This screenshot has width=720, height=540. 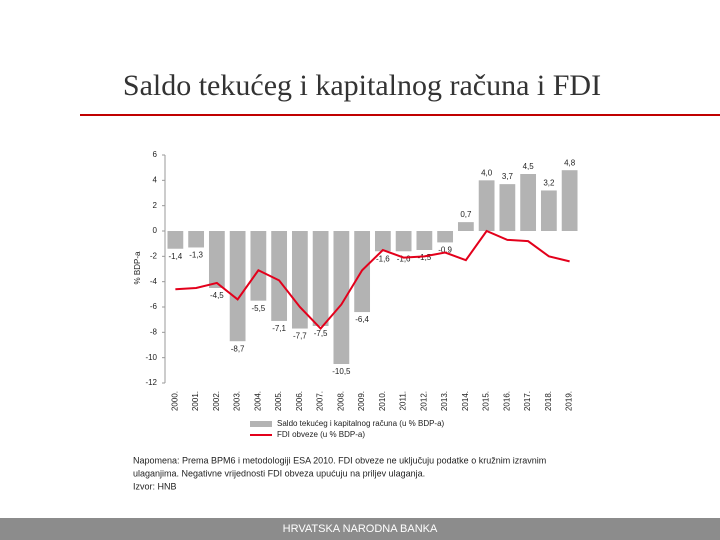 I want to click on value-label: 4,0, so click(x=487, y=172).